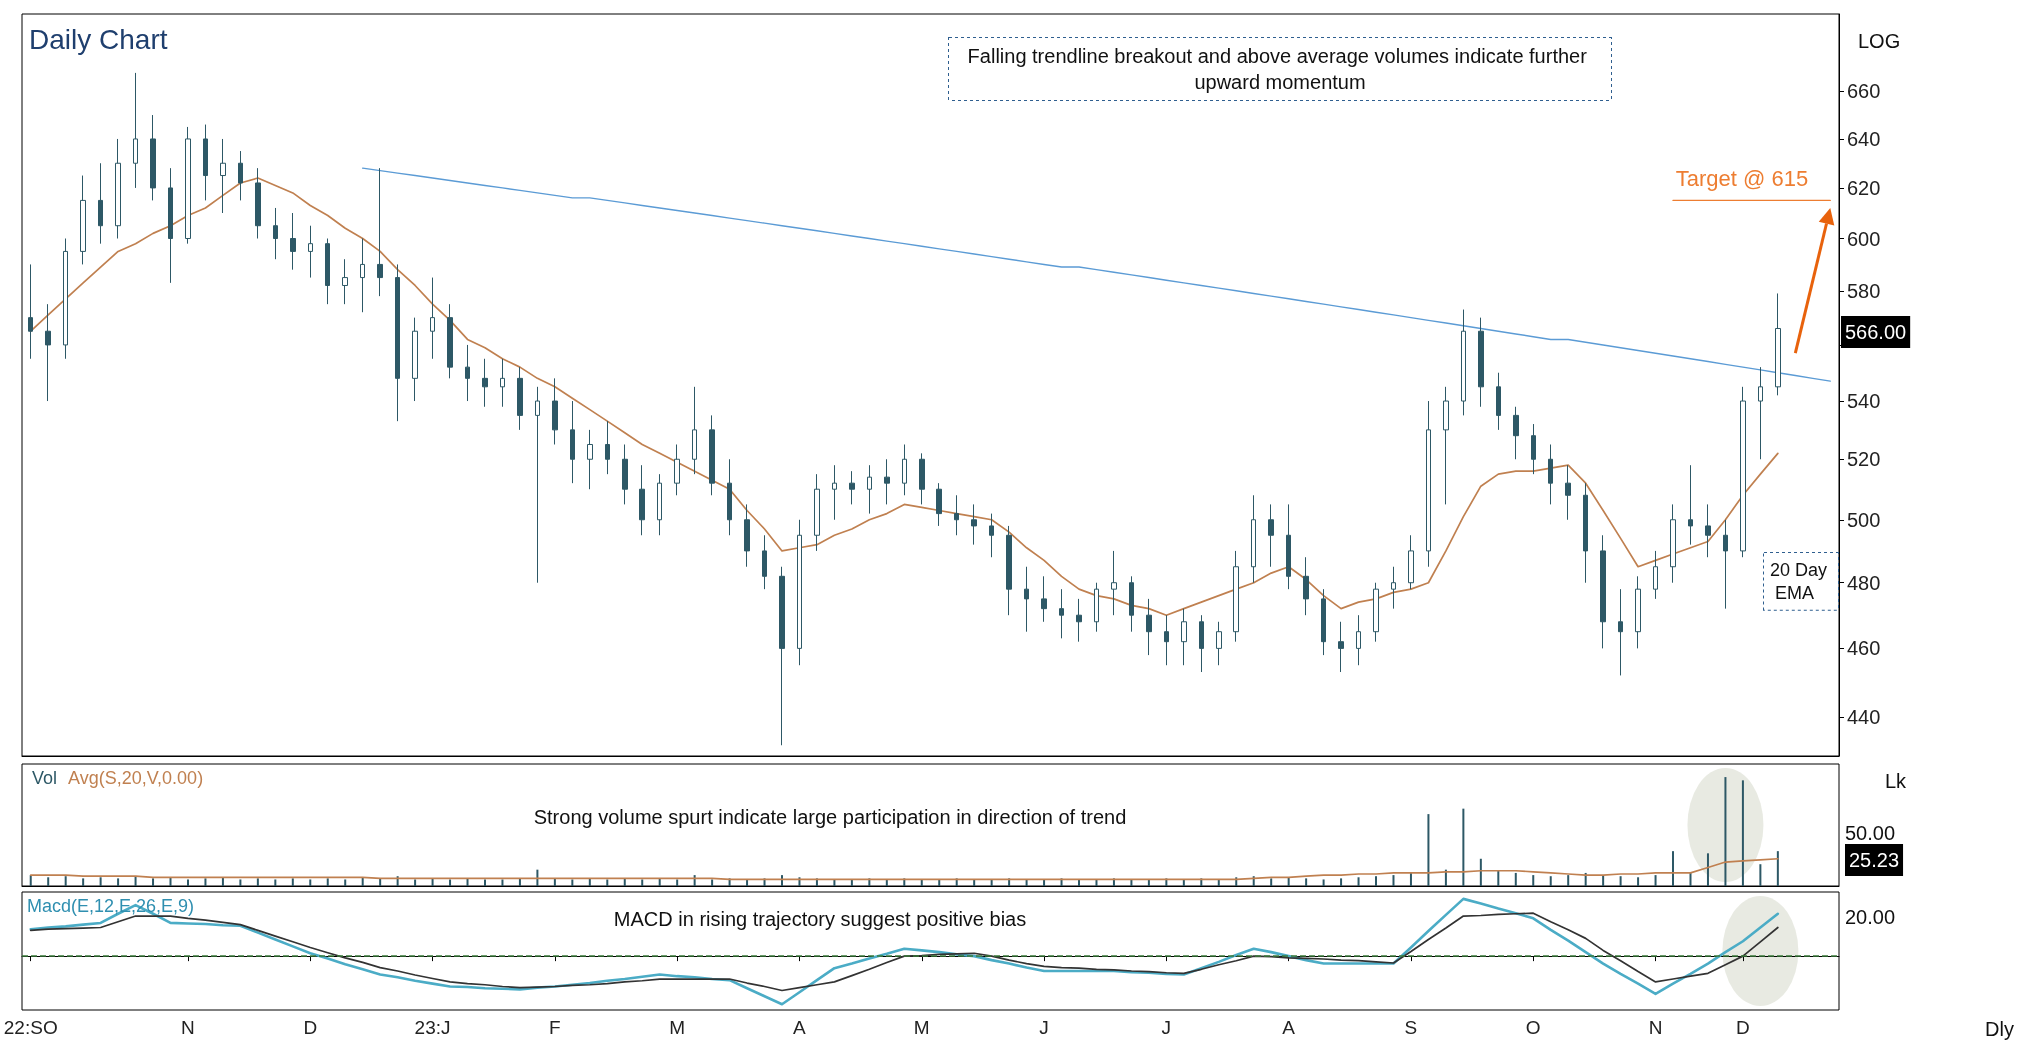 The width and height of the screenshot is (2039, 1044). Describe the element at coordinates (555, 1027) in the screenshot. I see `x-tick-label: F` at that location.